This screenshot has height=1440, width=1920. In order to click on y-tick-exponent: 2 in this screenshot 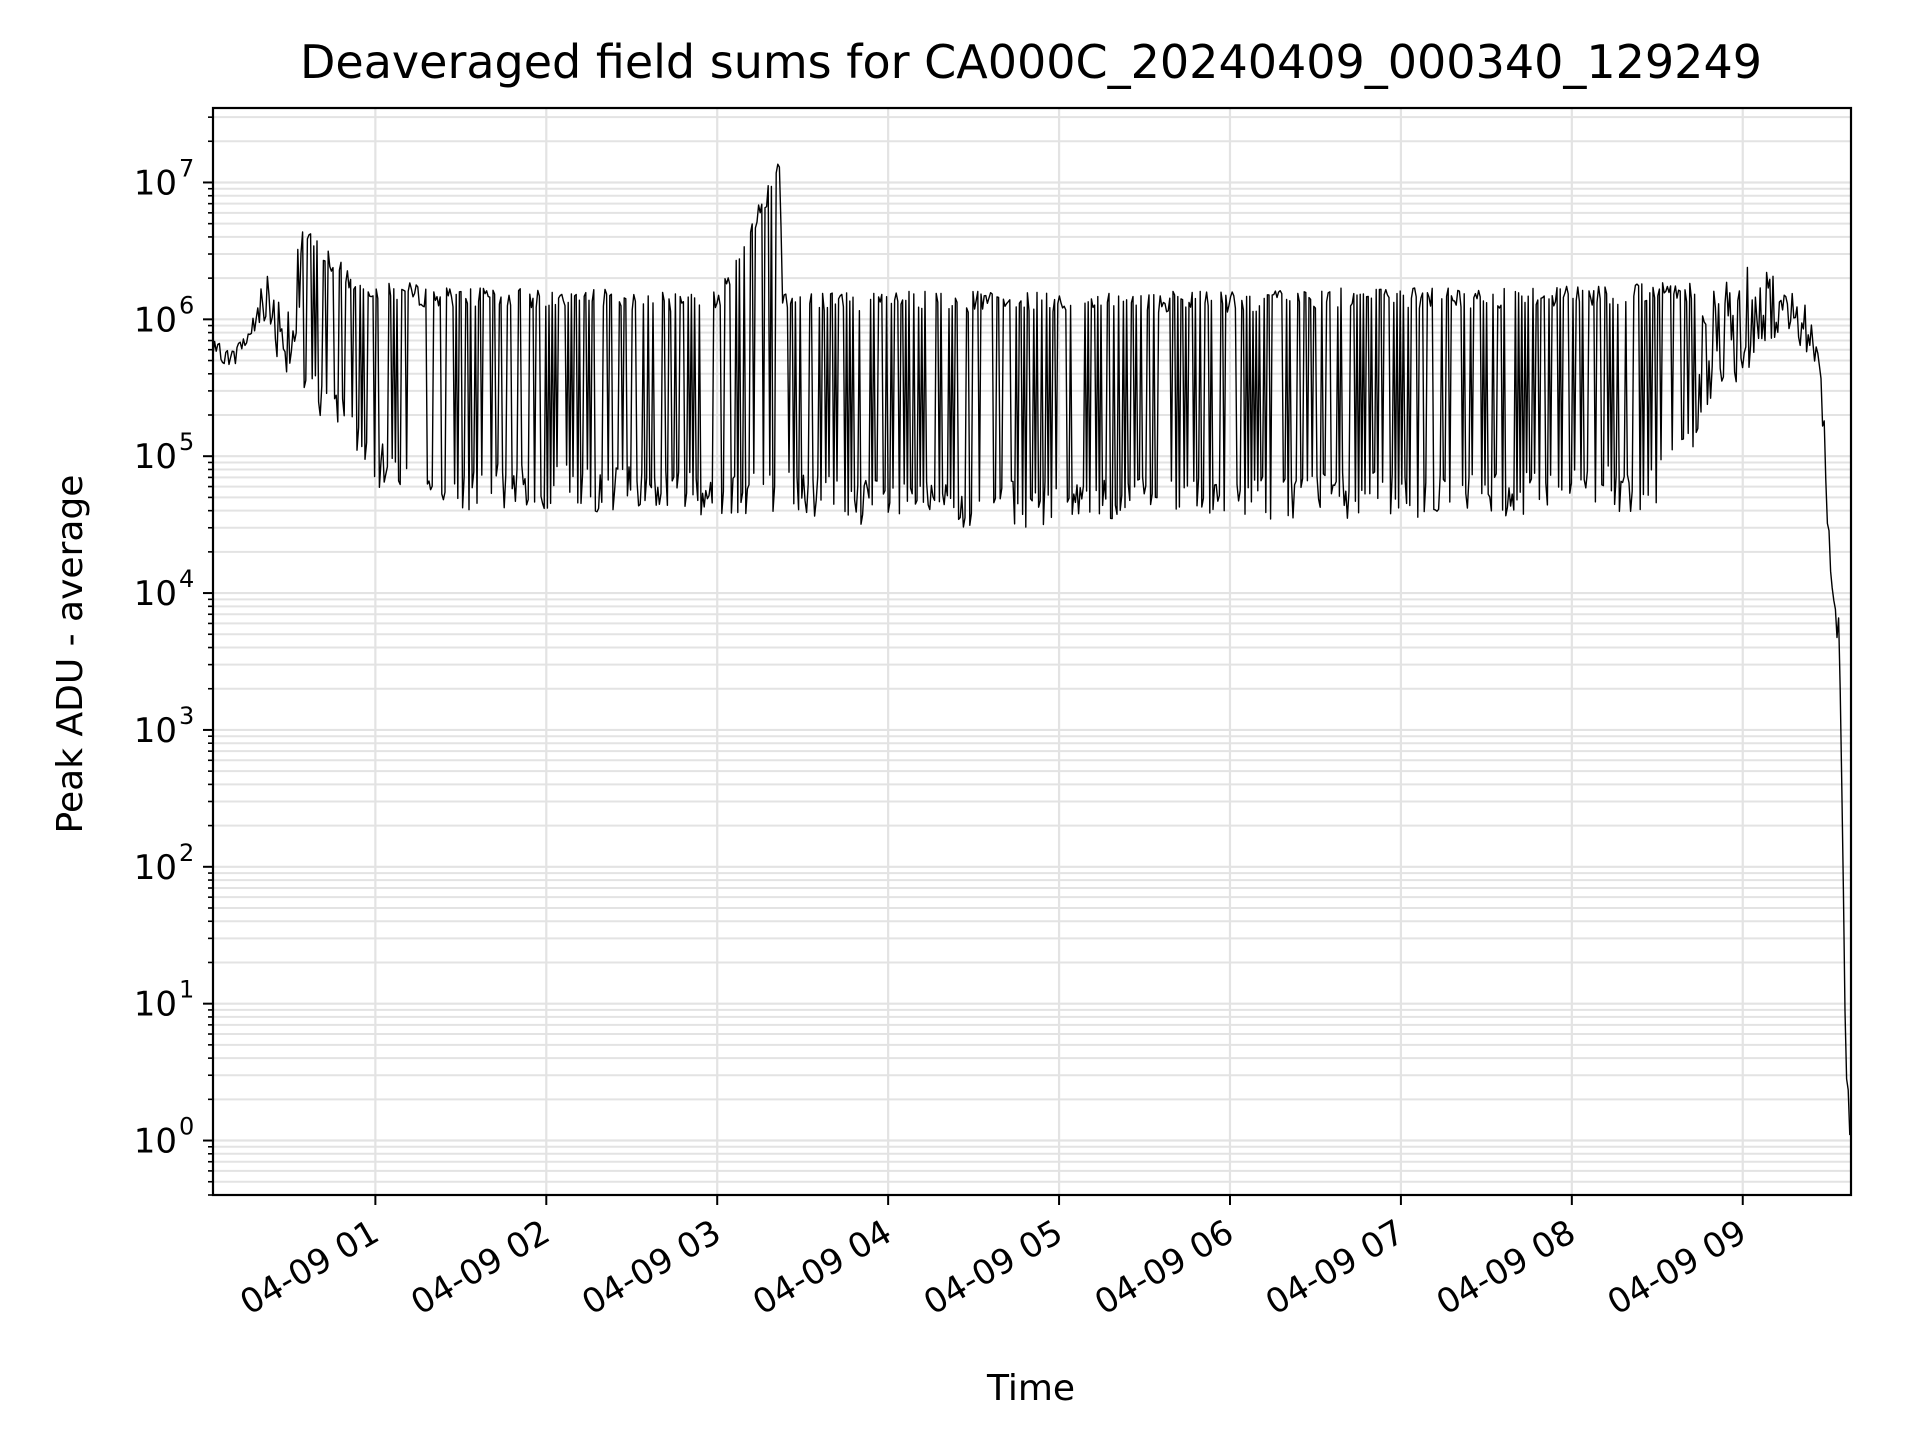, I will do `click(186, 853)`.